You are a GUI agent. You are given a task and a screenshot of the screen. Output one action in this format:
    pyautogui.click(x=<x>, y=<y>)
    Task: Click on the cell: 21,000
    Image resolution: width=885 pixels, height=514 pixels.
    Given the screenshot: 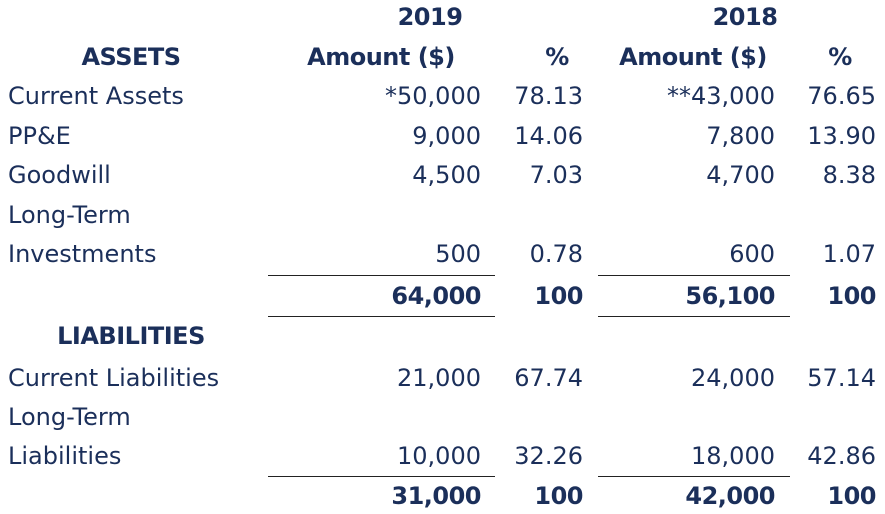 What is the action you would take?
    pyautogui.click(x=439, y=378)
    